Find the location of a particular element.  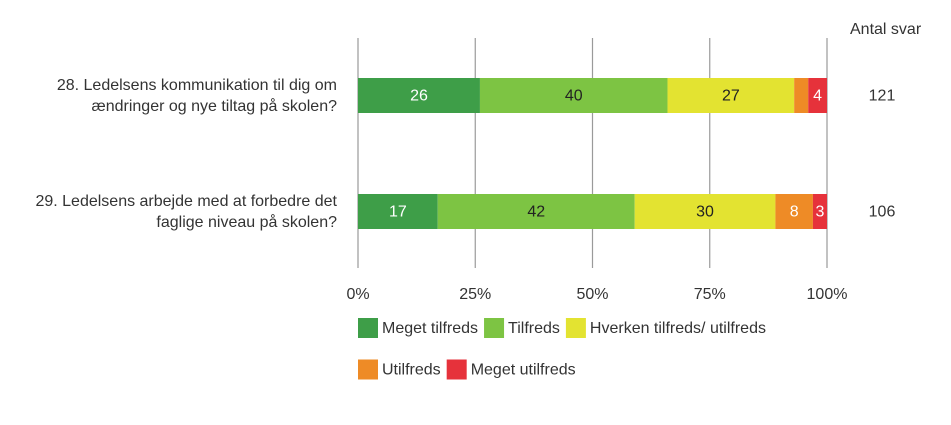

legend-label: Meget tilfreds is located at coordinates (430, 328).